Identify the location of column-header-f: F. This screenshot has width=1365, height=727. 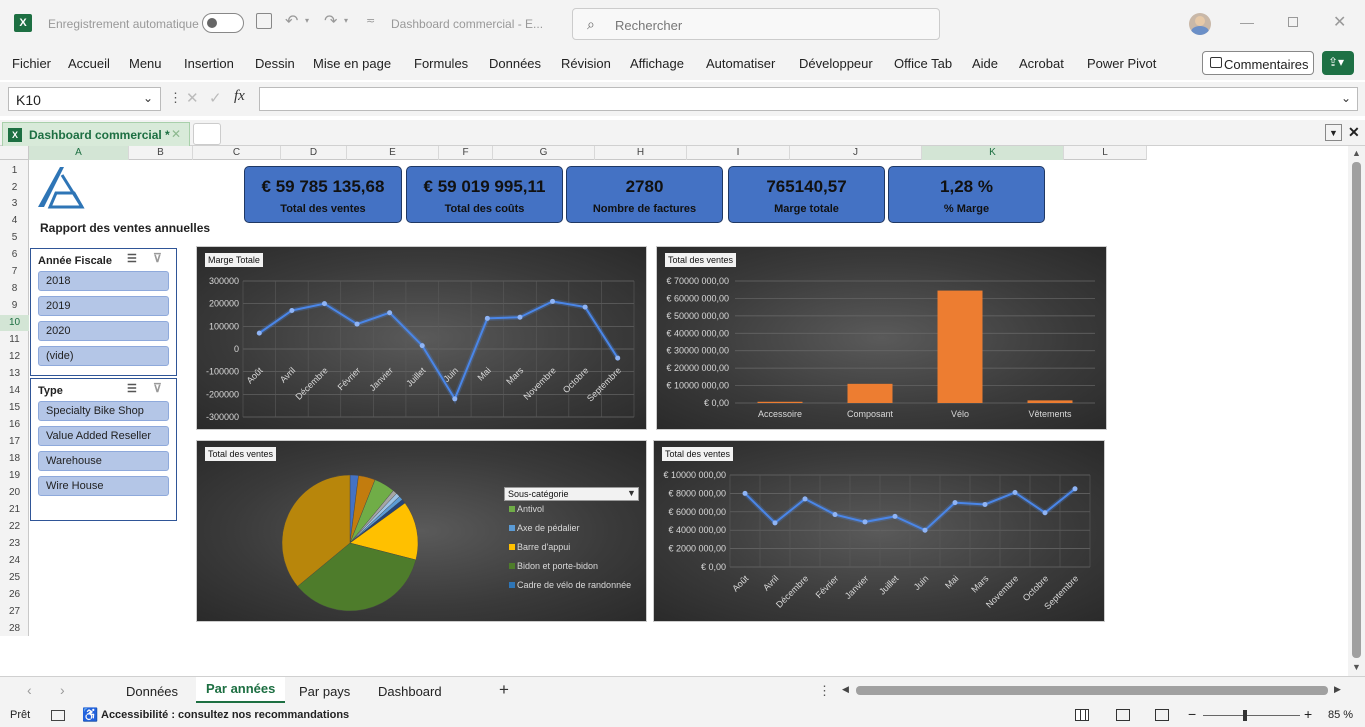
(466, 153).